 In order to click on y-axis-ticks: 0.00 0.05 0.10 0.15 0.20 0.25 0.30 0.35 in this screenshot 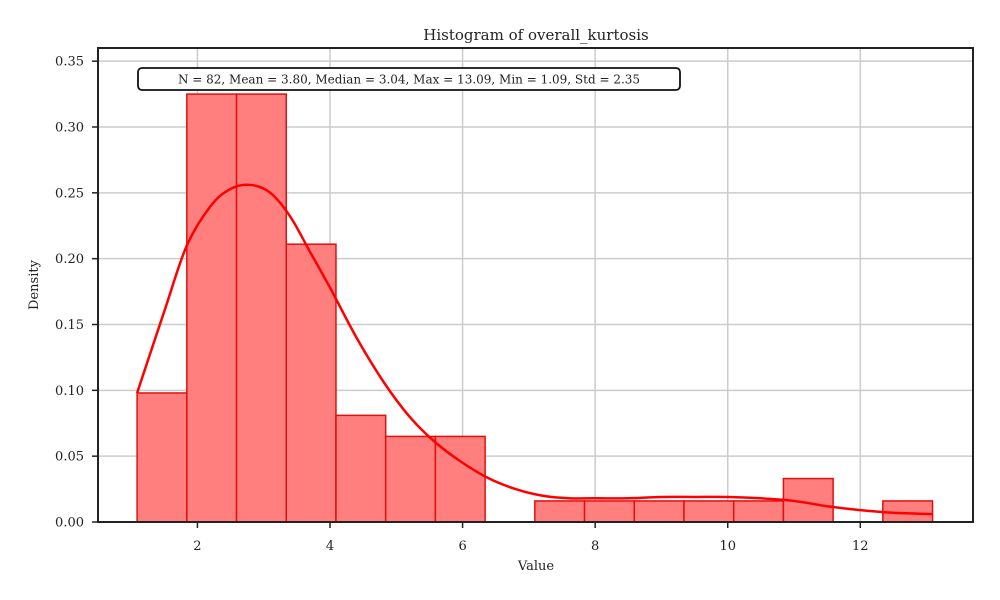, I will do `click(76, 293)`.